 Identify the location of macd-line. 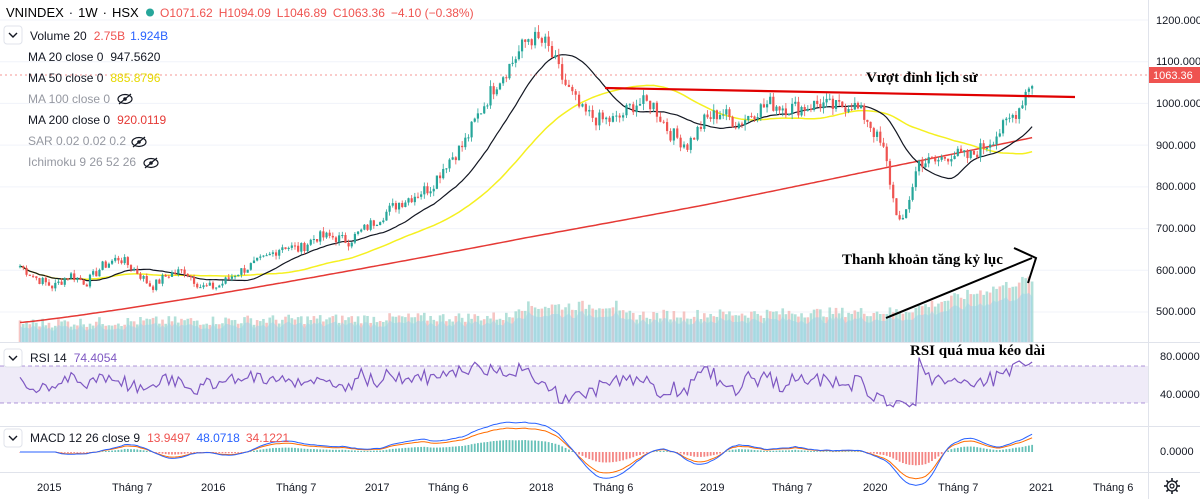
(526, 453).